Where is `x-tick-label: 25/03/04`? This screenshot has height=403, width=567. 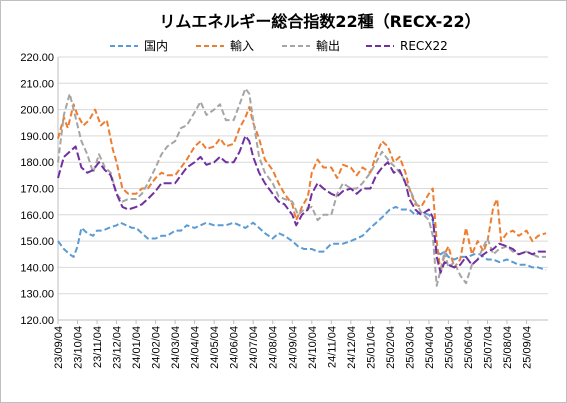
x-tick-label: 25/03/04 is located at coordinates (410, 347).